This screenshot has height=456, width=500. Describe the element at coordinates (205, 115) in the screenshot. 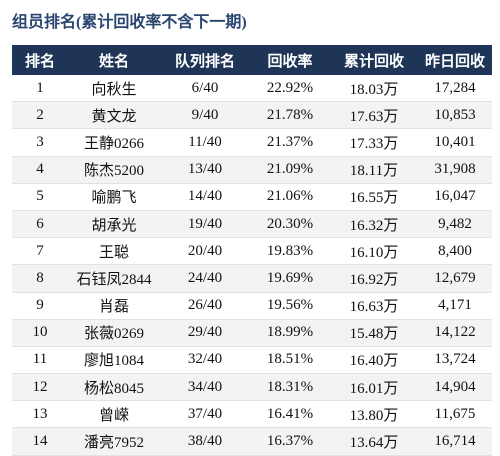

I see `table-cell: 9/40` at that location.